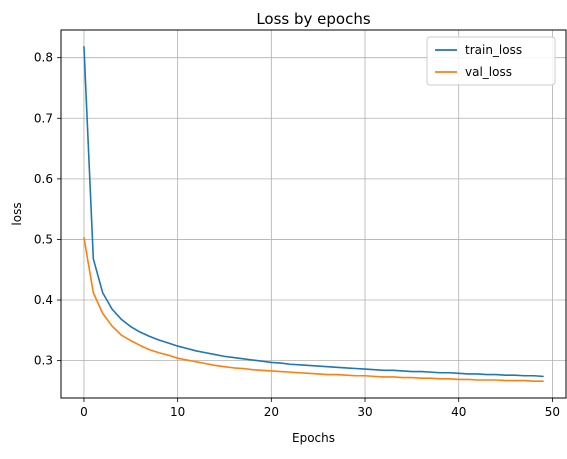 Image resolution: width=567 pixels, height=459 pixels. I want to click on y-tick-label-0.5: 0.5, so click(43, 239).